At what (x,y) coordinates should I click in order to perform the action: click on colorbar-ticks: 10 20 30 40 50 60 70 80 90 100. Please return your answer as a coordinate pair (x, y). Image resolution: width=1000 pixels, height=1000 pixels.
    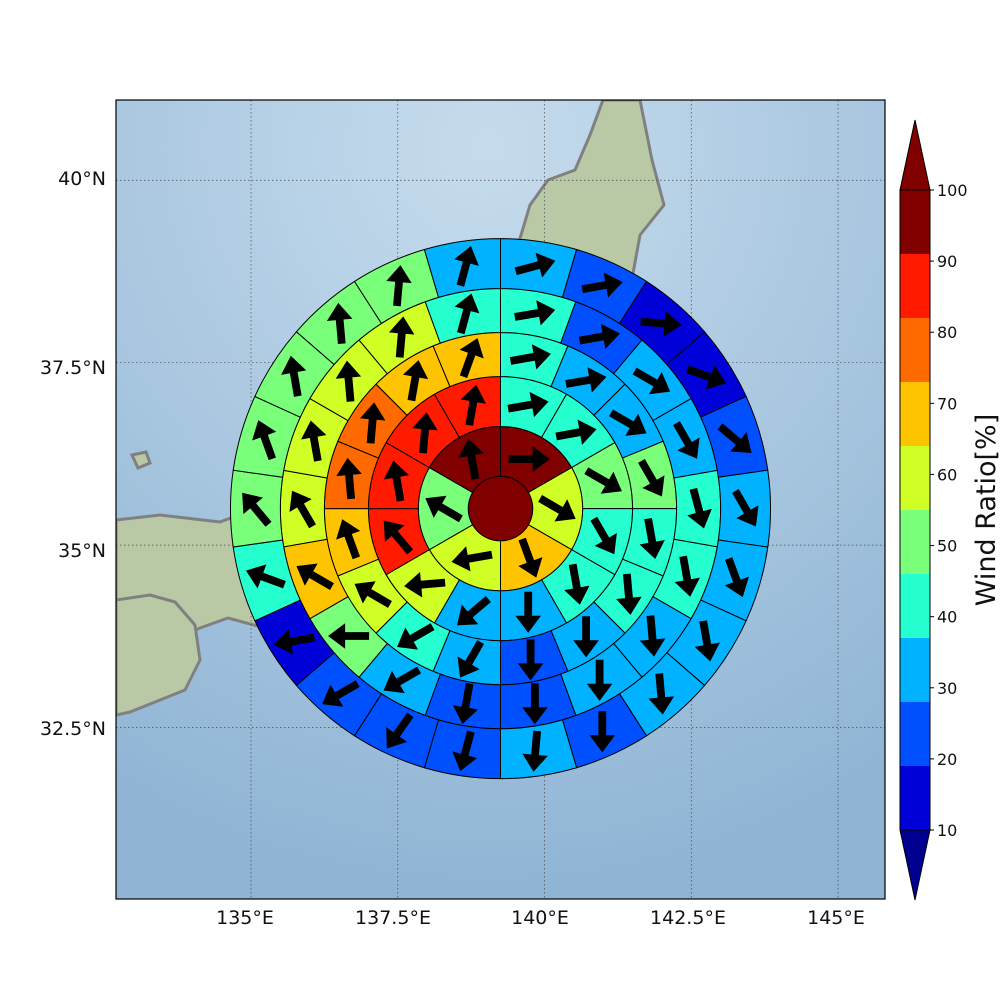
    Looking at the image, I should click on (949, 510).